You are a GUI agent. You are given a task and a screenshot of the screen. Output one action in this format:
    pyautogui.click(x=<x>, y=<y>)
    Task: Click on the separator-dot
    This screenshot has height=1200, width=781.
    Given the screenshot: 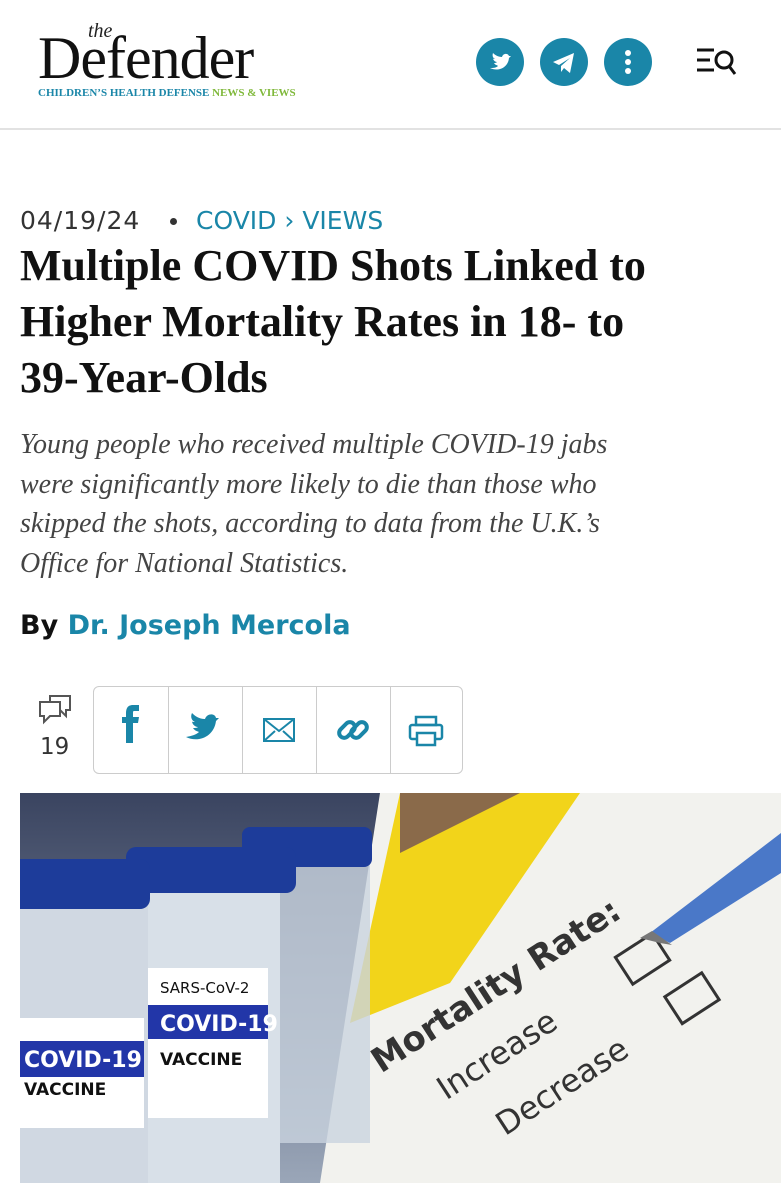 What is the action you would take?
    pyautogui.click(x=173, y=221)
    